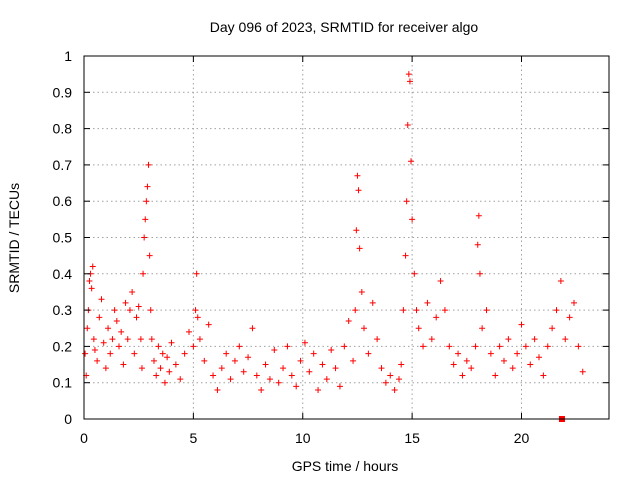  What do you see at coordinates (63, 310) in the screenshot?
I see `y-tick-label: 0.3` at bounding box center [63, 310].